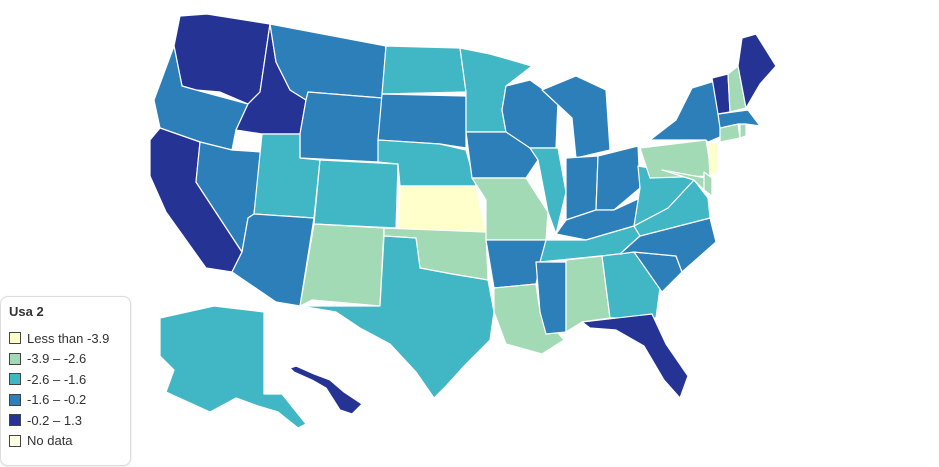 The width and height of the screenshot is (939, 467). Describe the element at coordinates (708, 184) in the screenshot. I see `state-de` at that location.